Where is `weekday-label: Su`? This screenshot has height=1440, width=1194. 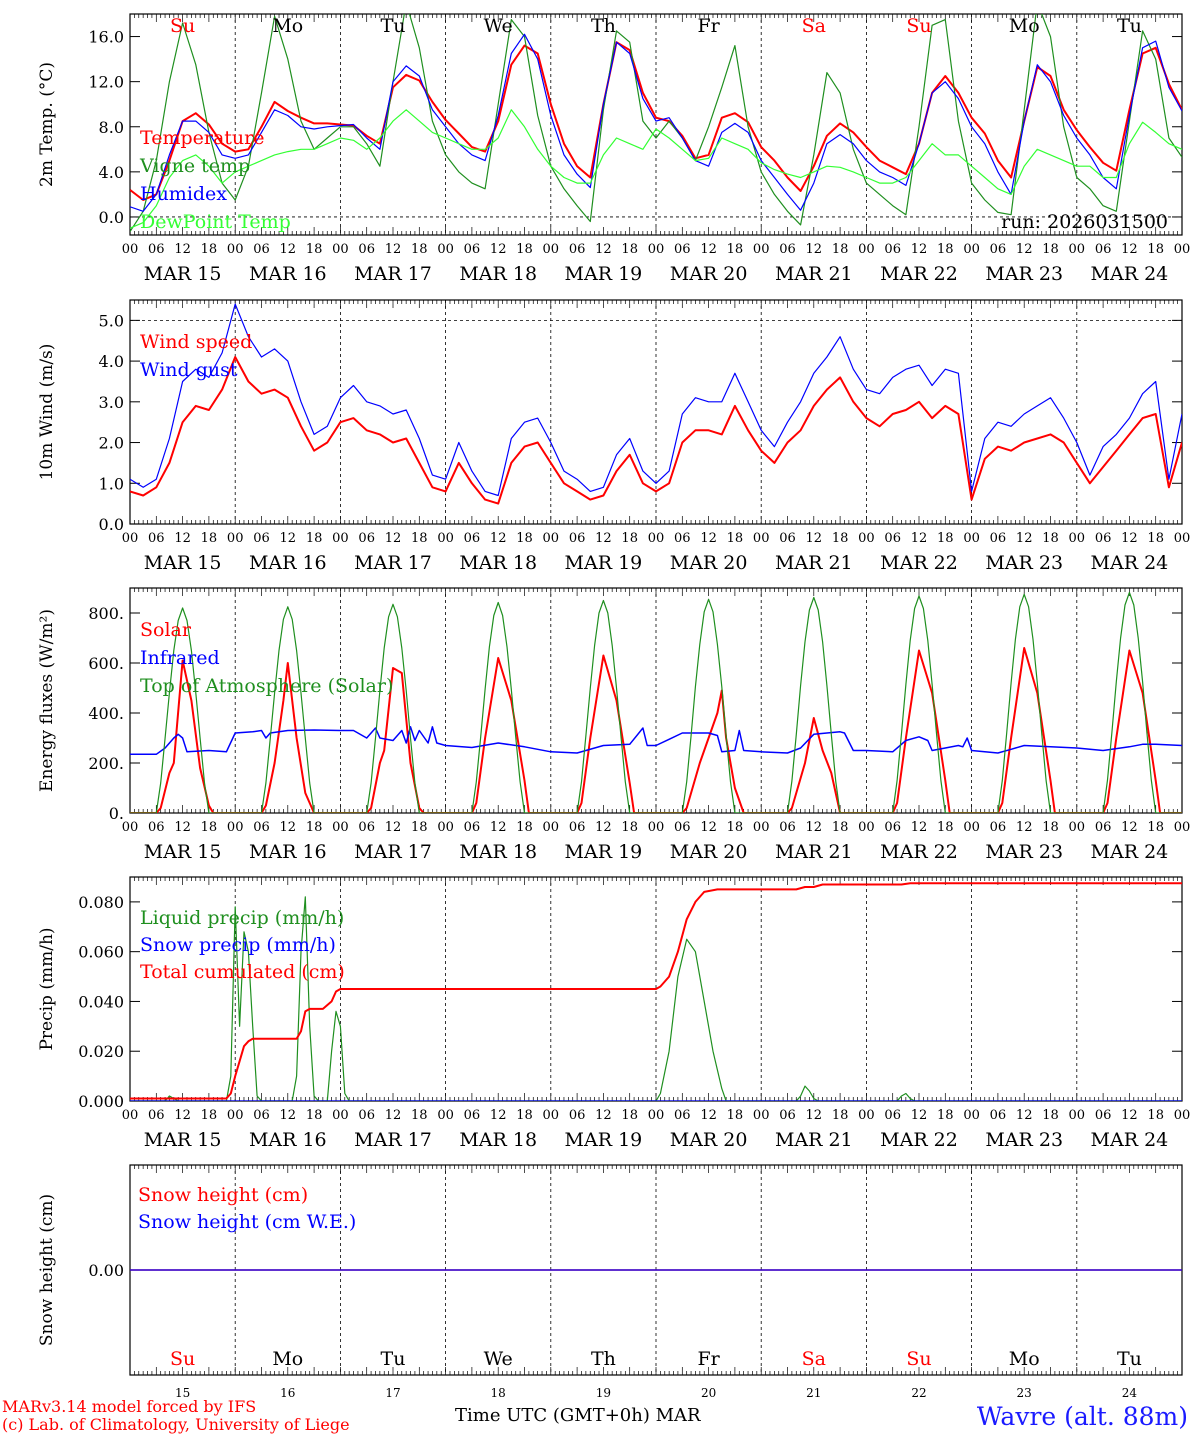 weekday-label: Su is located at coordinates (918, 1359).